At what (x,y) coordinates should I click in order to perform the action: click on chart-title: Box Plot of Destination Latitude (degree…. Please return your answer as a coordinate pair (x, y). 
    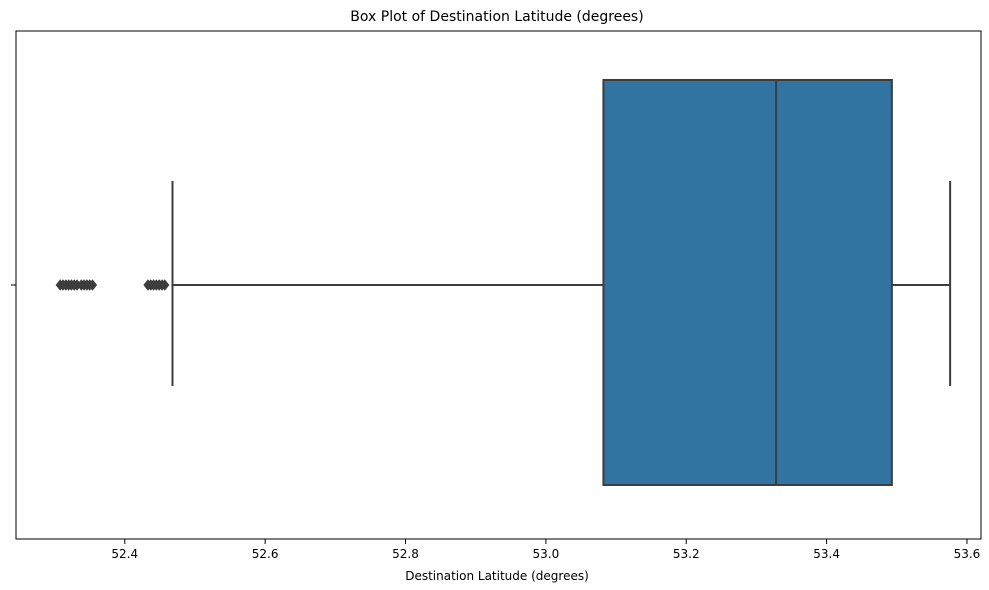
    Looking at the image, I should click on (496, 17).